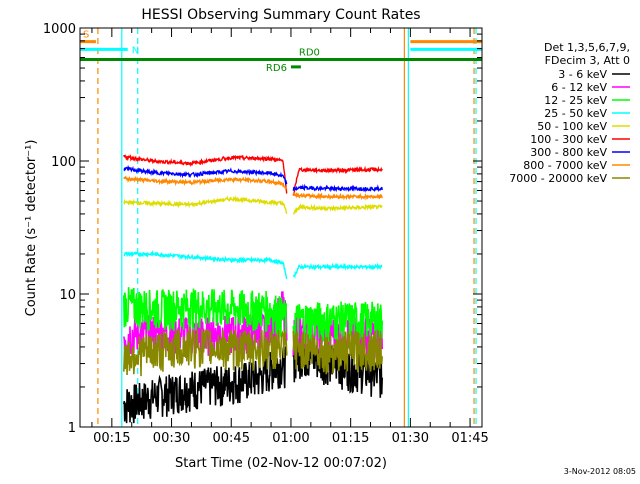 This screenshot has height=484, width=640. I want to click on y-axis-label: Count Rate (s⁻¹ detector⁻¹), so click(31, 228).